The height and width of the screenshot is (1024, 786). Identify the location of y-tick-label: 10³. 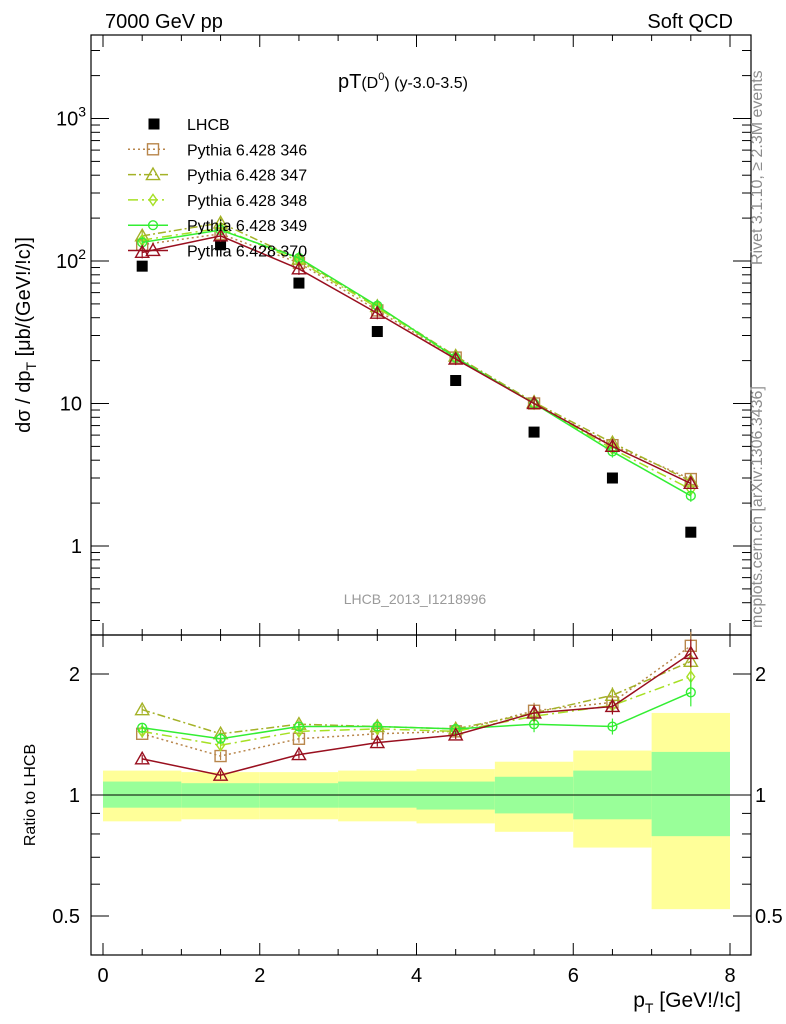
(71, 117).